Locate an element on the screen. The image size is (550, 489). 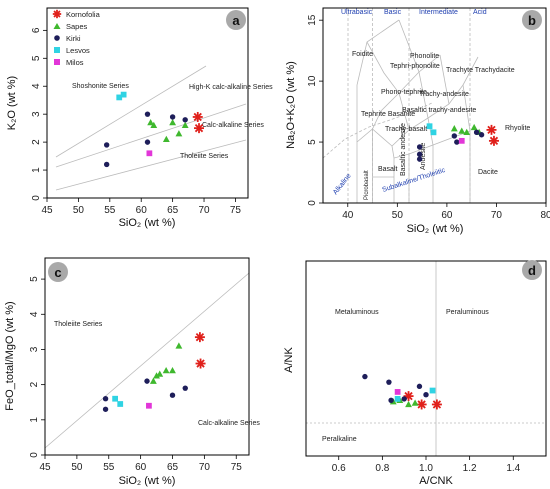
x-tick-label: 40 is located at coordinates (348, 215).